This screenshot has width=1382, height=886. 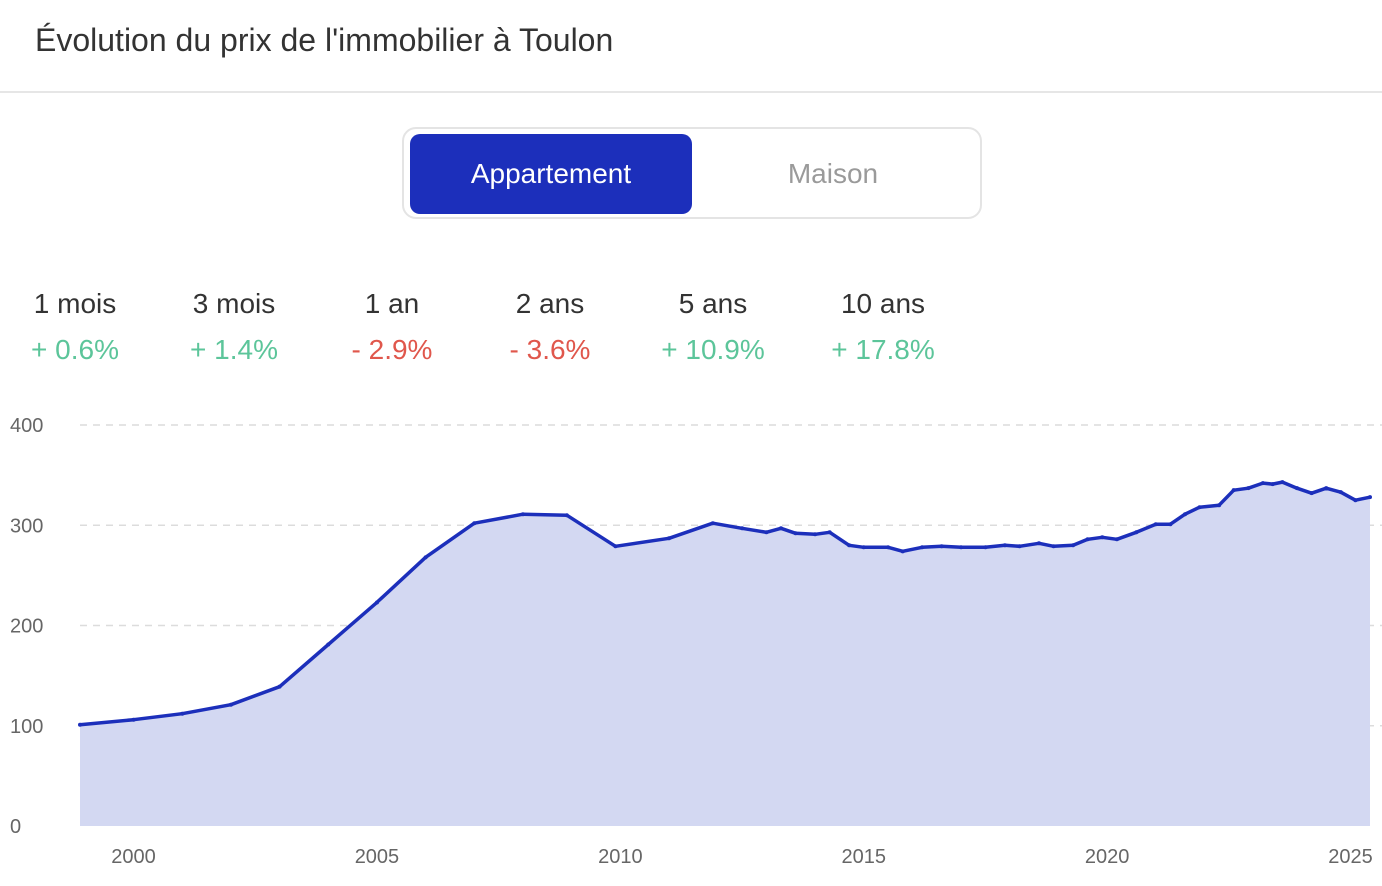 I want to click on y-tick-label: 100, so click(x=26, y=727).